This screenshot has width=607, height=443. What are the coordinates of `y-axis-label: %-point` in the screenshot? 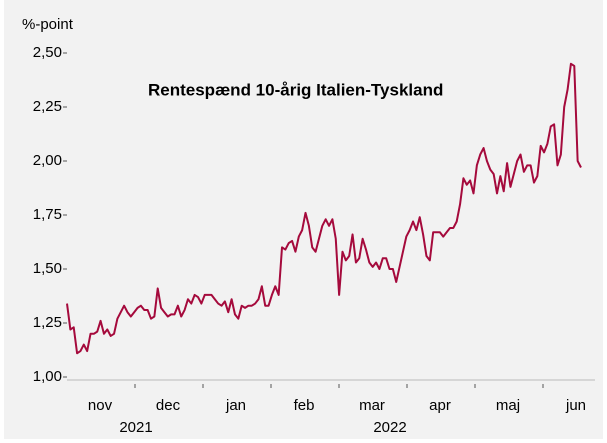 It's located at (48, 24).